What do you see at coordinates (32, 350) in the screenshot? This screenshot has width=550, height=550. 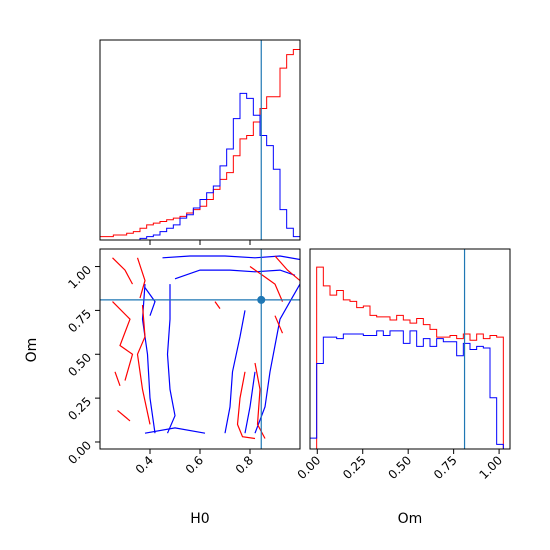 I see `om-axis-label-left: Om` at bounding box center [32, 350].